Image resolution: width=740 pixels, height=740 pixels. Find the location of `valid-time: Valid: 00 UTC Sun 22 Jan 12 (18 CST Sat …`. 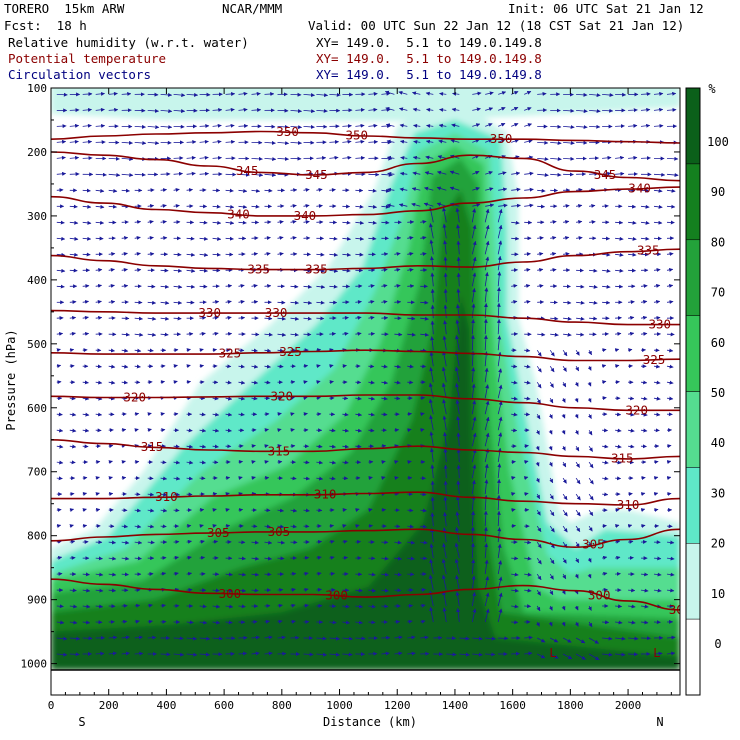

valid-time: Valid: 00 UTC Sun 22 Jan 12 (18 CST Sat … is located at coordinates (496, 25).